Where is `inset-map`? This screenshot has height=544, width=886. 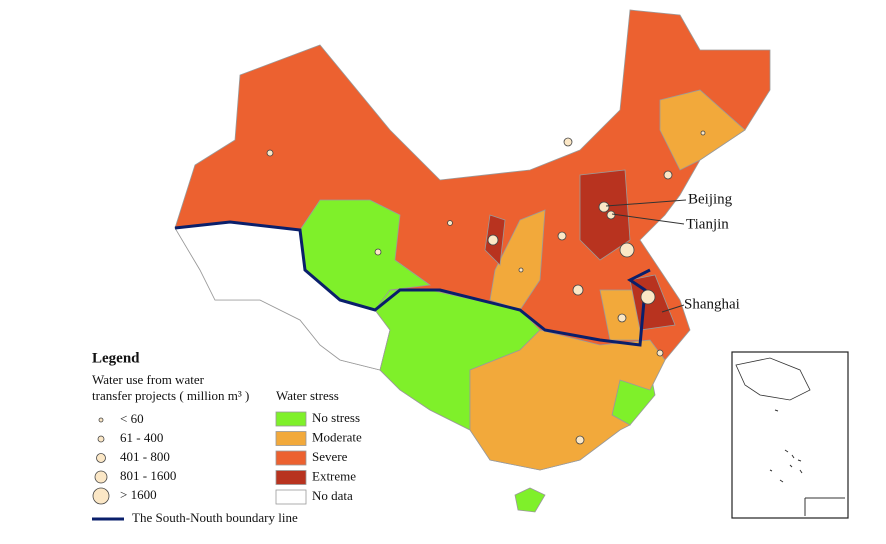
inset-map is located at coordinates (790, 435).